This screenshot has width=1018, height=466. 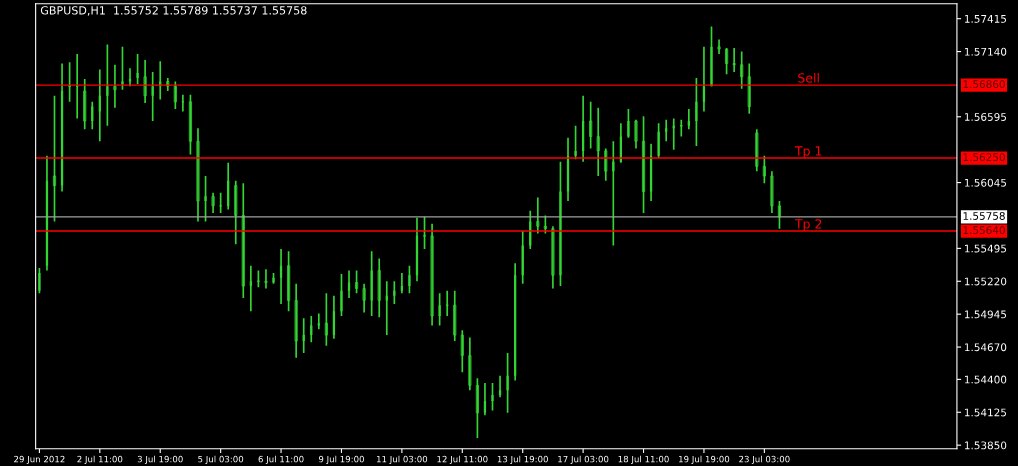 What do you see at coordinates (986, 182) in the screenshot?
I see `y-tick-label: 1.56045` at bounding box center [986, 182].